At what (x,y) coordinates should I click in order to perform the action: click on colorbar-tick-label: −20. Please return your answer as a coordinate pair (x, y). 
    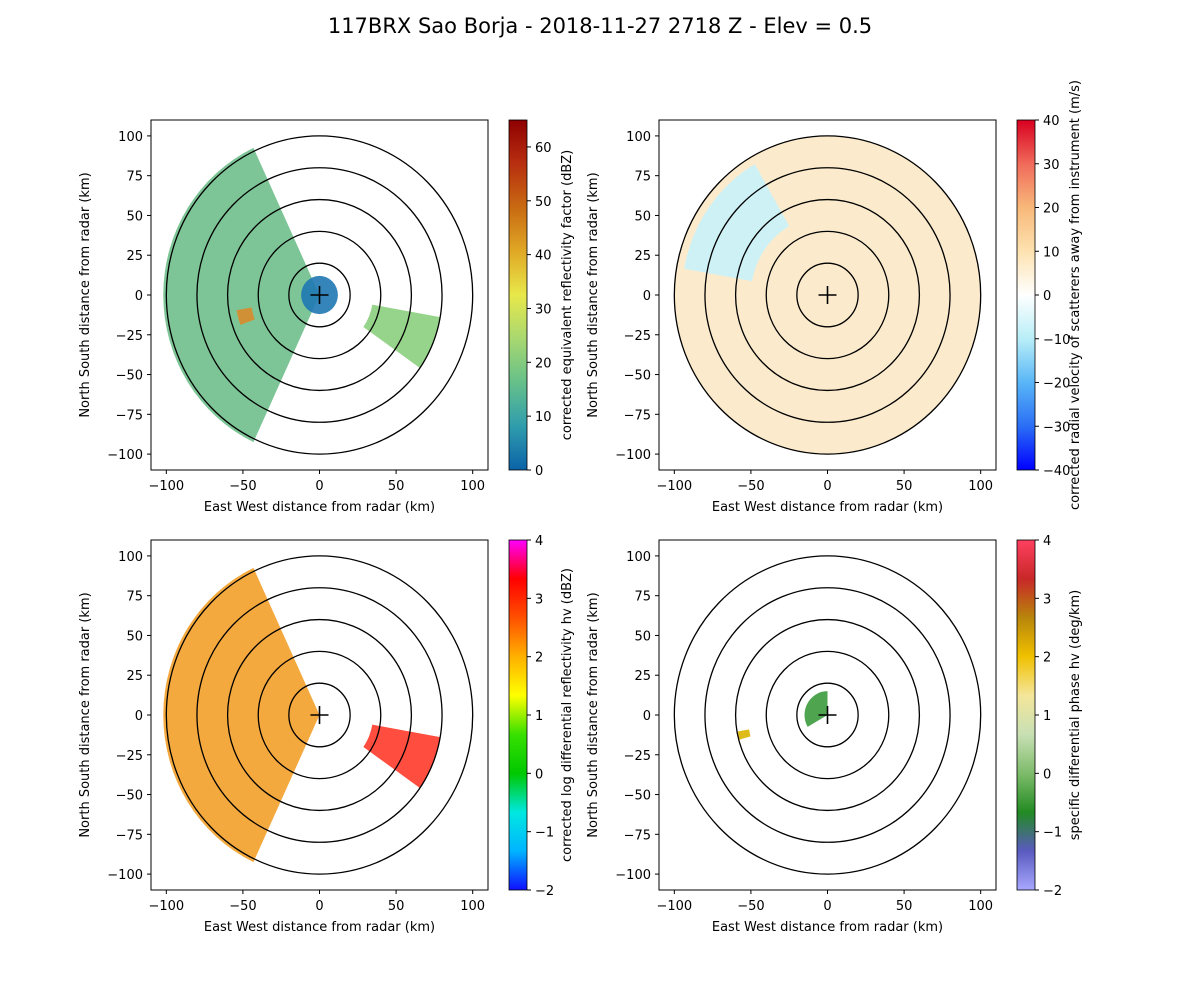
    Looking at the image, I should click on (1056, 384).